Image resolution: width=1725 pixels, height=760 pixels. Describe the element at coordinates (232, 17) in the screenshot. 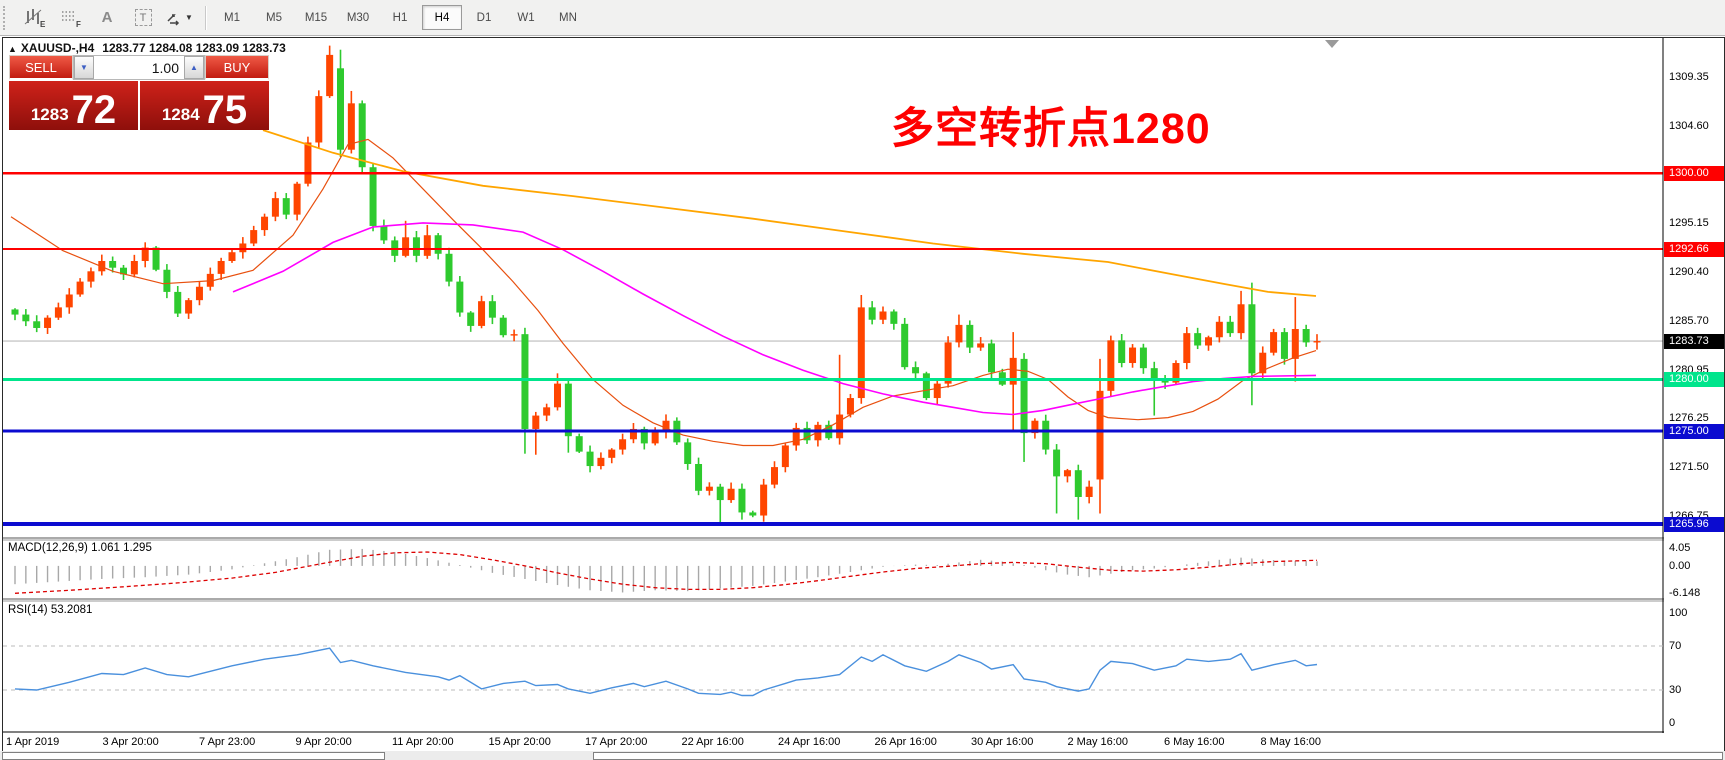

I see `timeframe-button-m1: M1` at that location.